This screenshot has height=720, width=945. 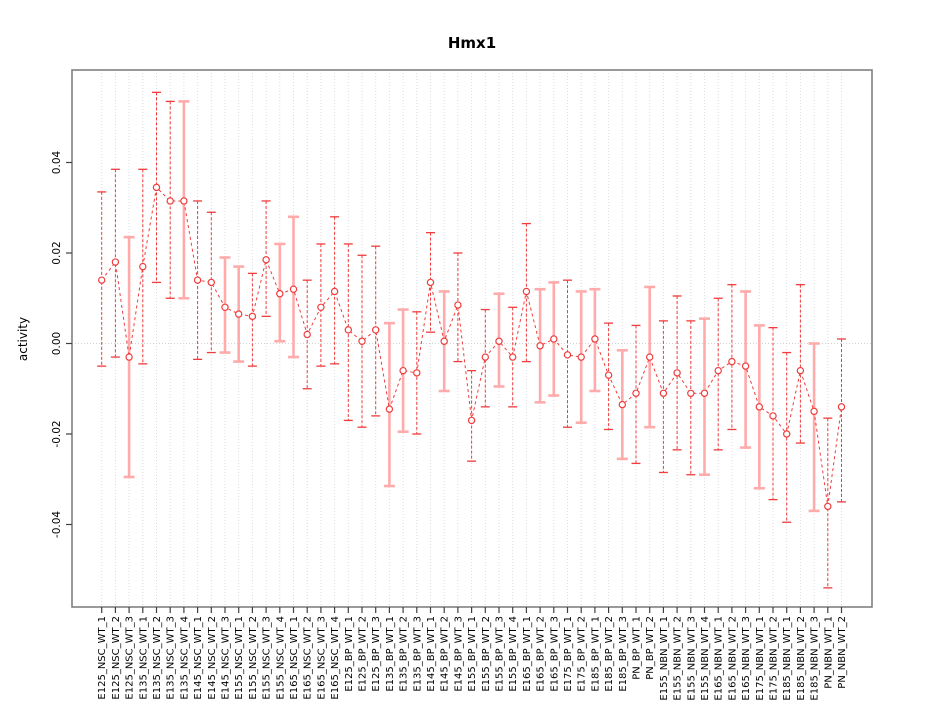 What do you see at coordinates (116, 658) in the screenshot?
I see `x-tick-label: E125_NSC_WT_2` at bounding box center [116, 658].